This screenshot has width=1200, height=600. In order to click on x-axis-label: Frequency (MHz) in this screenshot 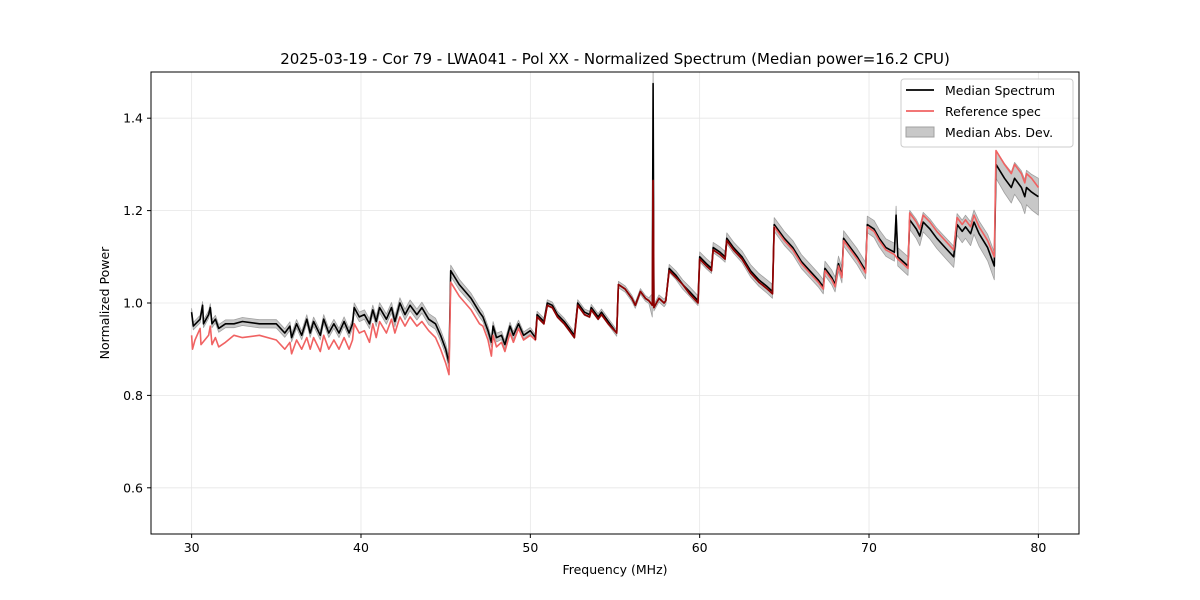, I will do `click(614, 569)`.